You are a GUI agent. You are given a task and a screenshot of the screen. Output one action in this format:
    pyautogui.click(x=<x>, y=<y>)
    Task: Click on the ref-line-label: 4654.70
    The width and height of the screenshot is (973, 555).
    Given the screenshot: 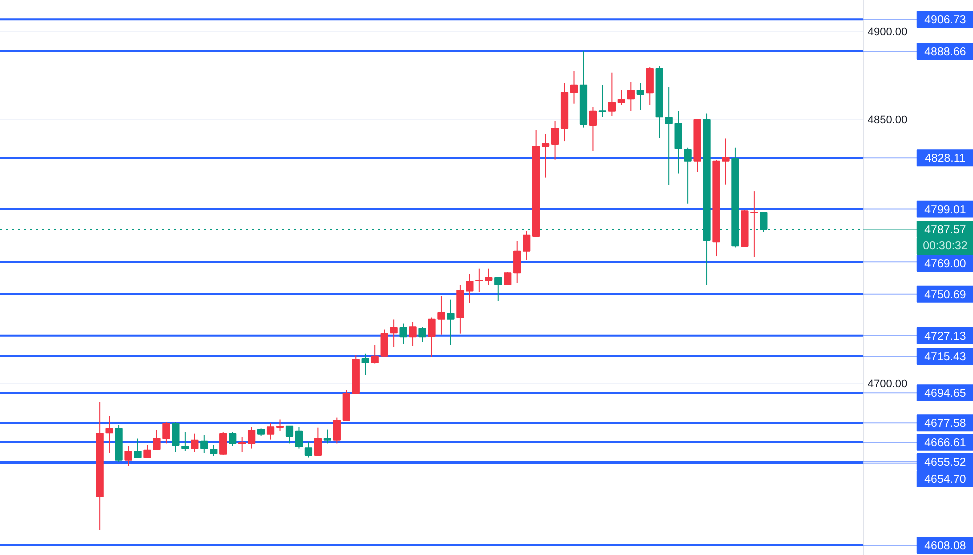 What is the action you would take?
    pyautogui.click(x=945, y=480)
    